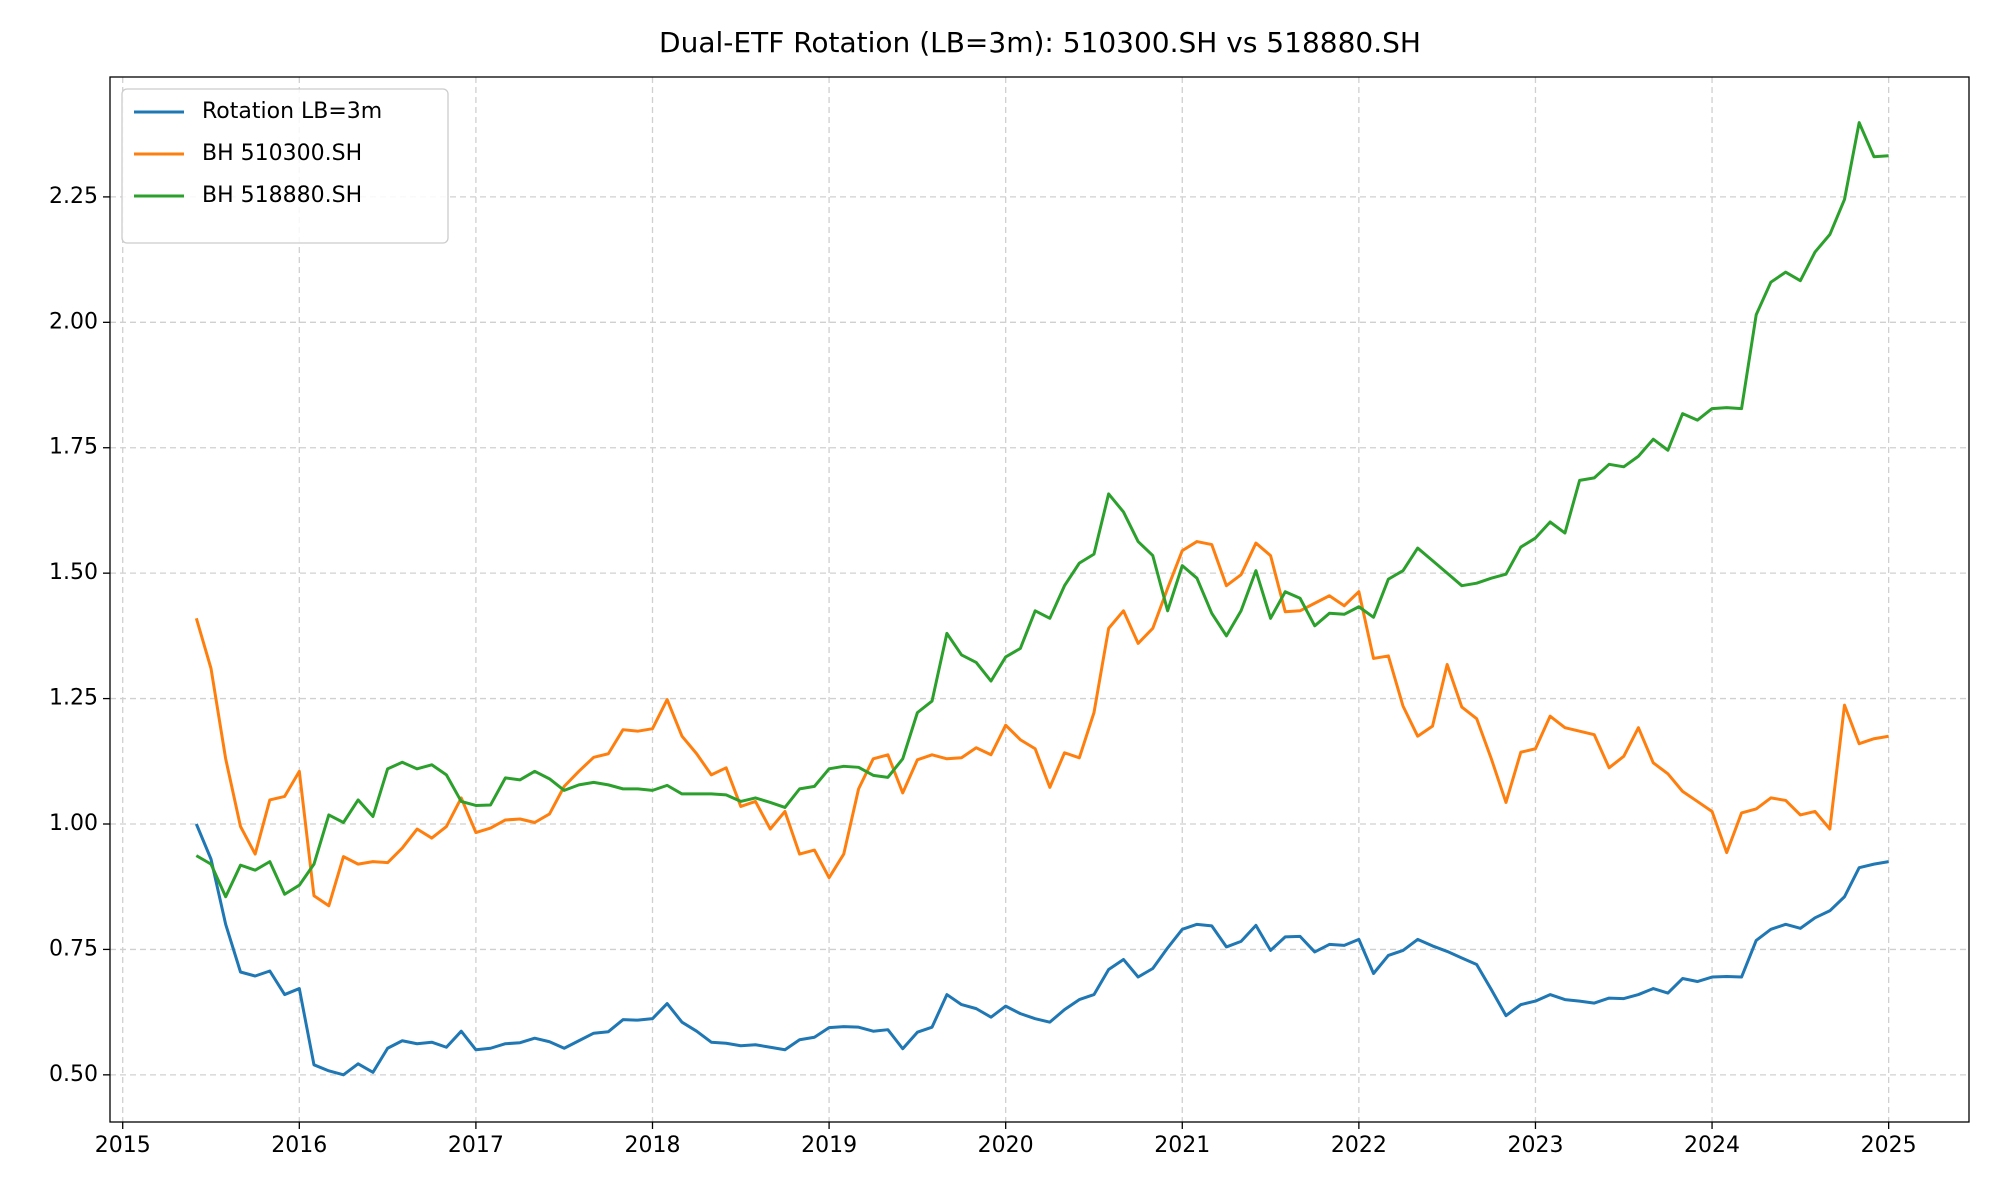 This screenshot has width=2000, height=1200. Describe the element at coordinates (299, 1145) in the screenshot. I see `x-tick-label: 2016` at that location.